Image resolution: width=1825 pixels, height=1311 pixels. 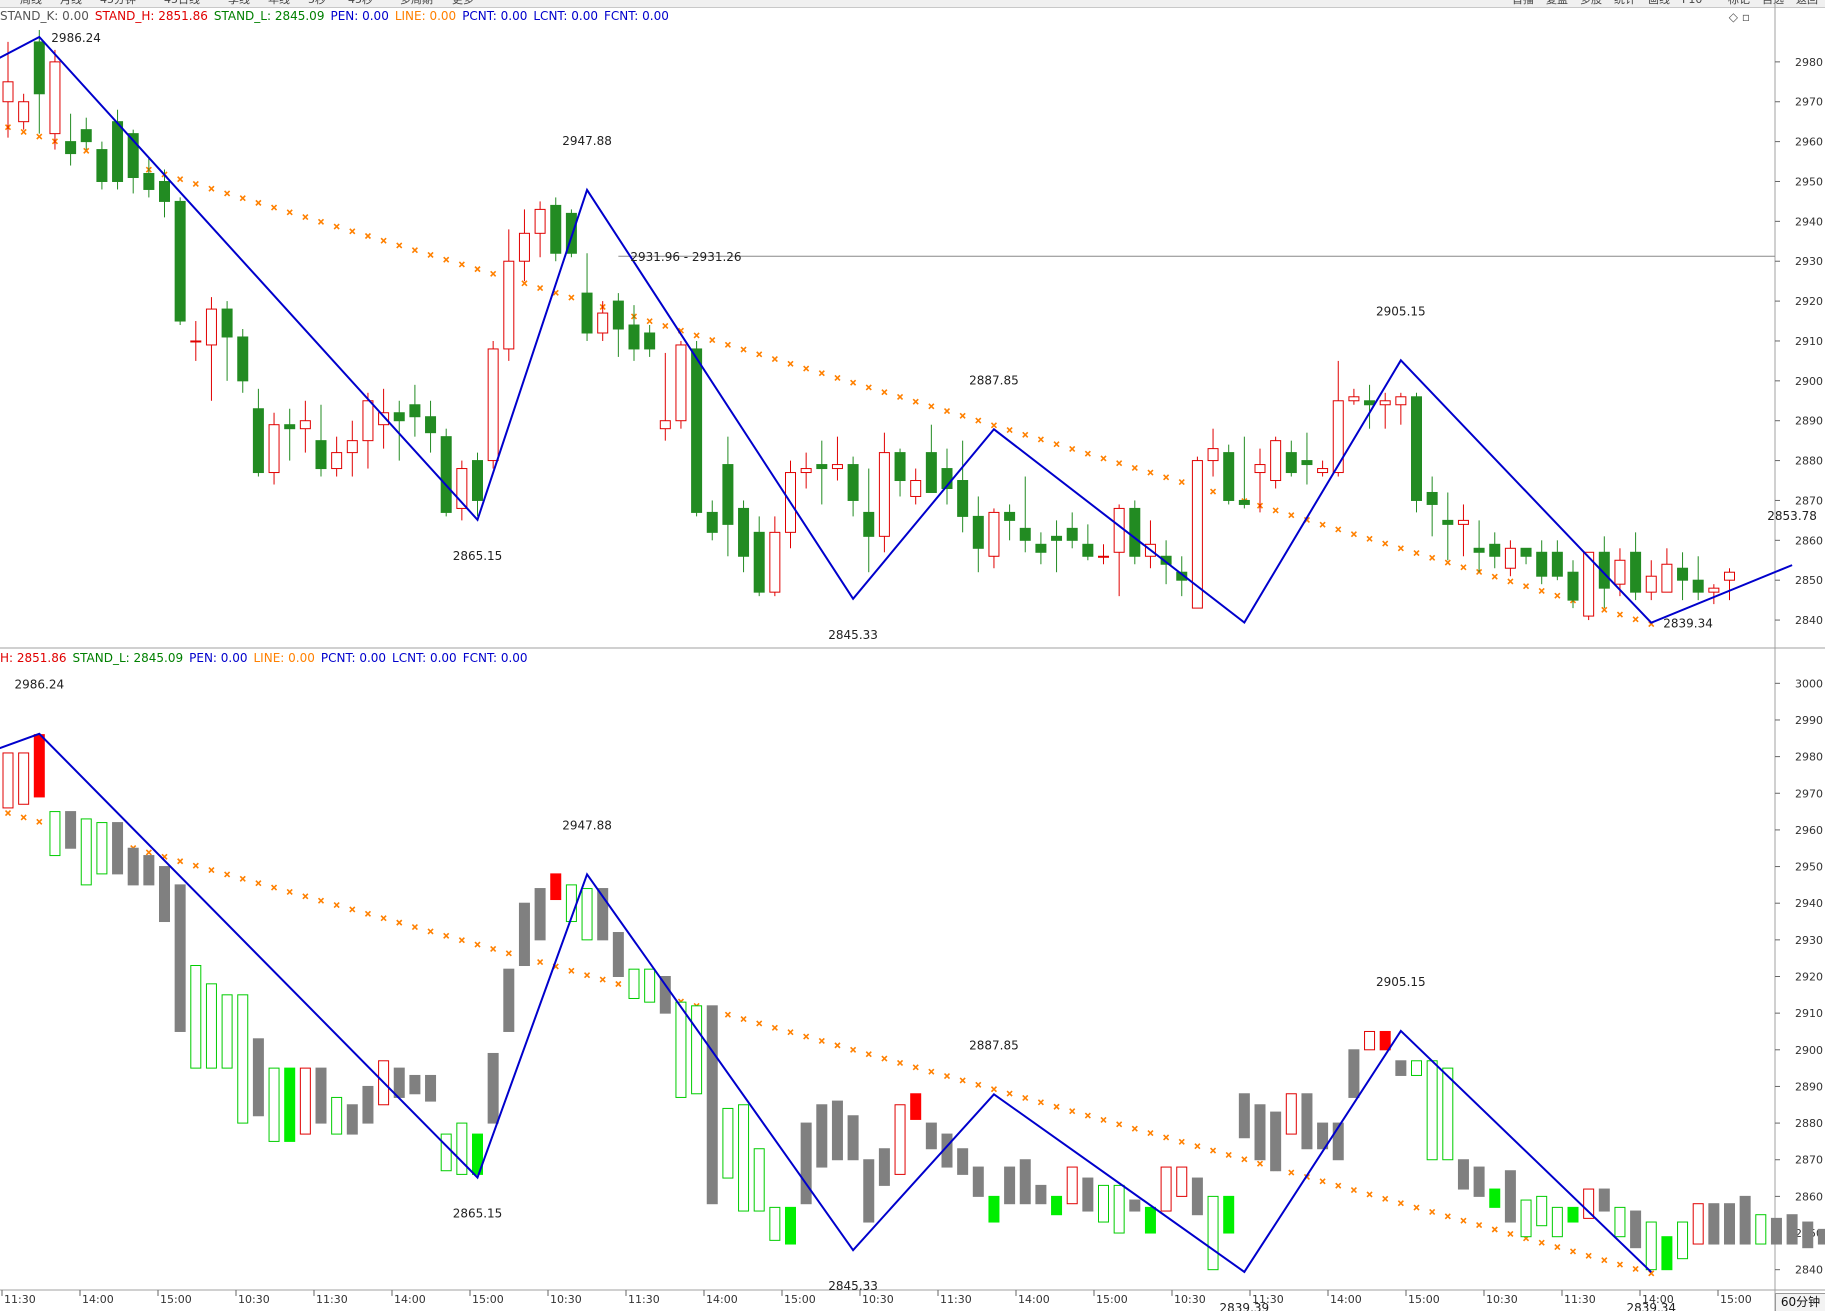 I want to click on x-tick-label: 10:30, so click(x=878, y=1299).